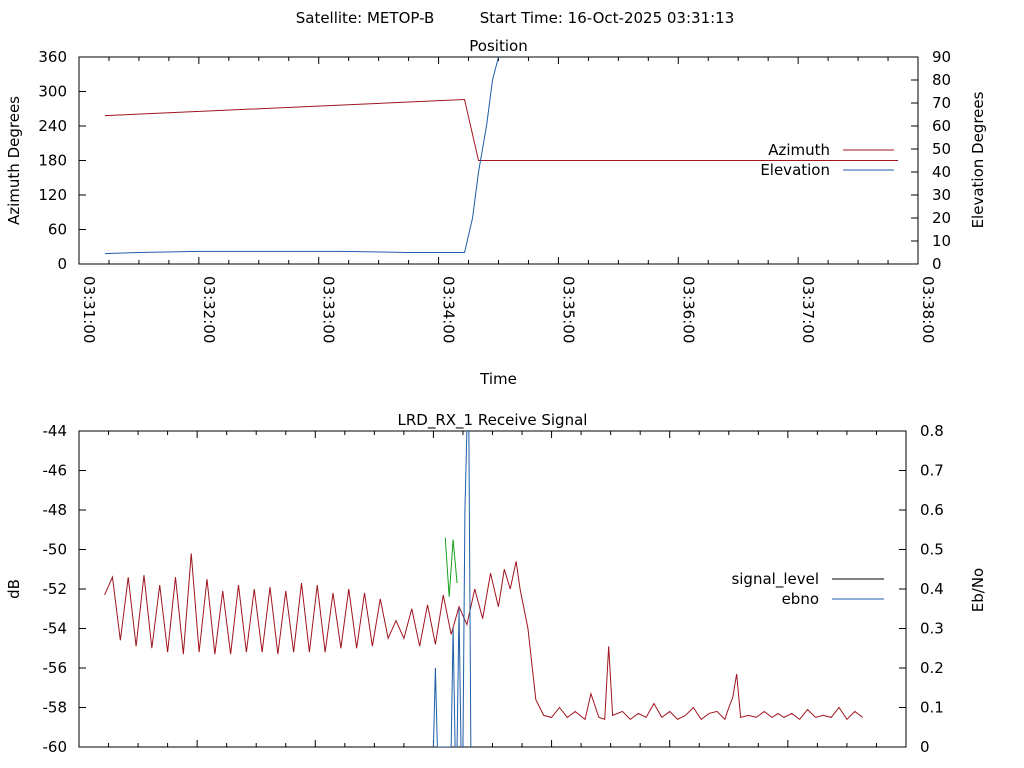  Describe the element at coordinates (14, 589) in the screenshot. I see `receive-signal-y-axis-label: dB` at that location.